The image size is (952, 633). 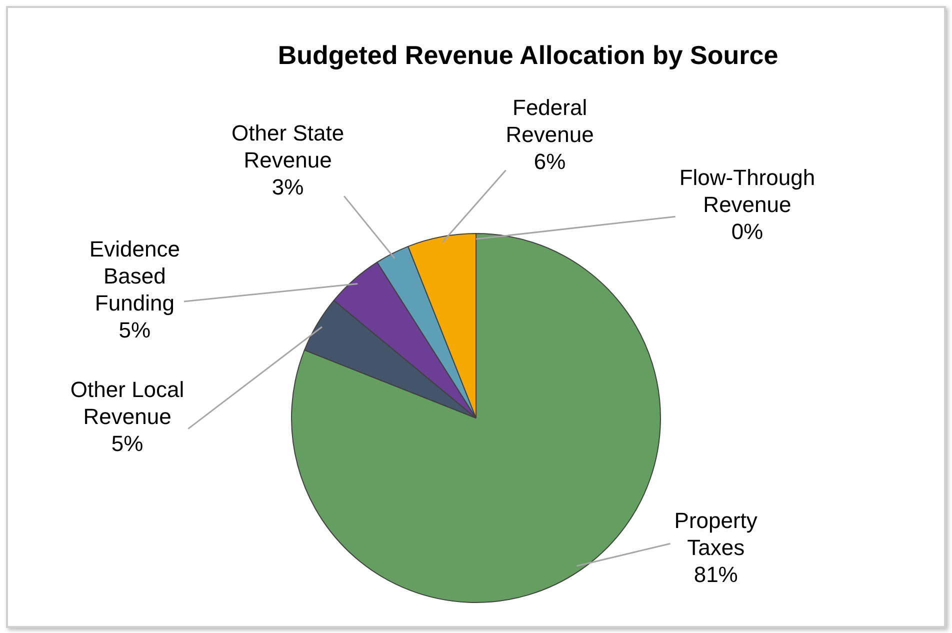 What do you see at coordinates (288, 187) in the screenshot?
I see `data-label: 3%` at bounding box center [288, 187].